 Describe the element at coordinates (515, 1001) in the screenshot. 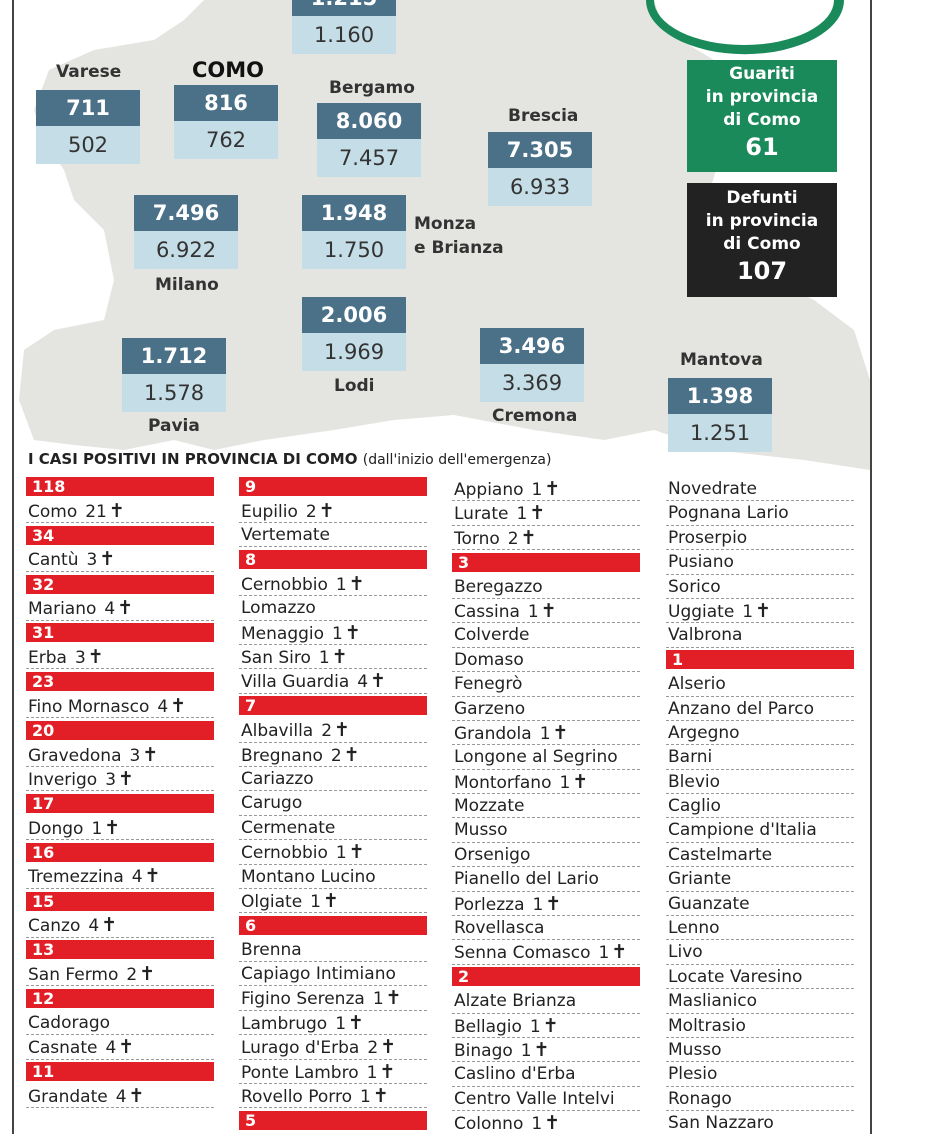

I see `municipality-name: Alzate Brianza` at that location.